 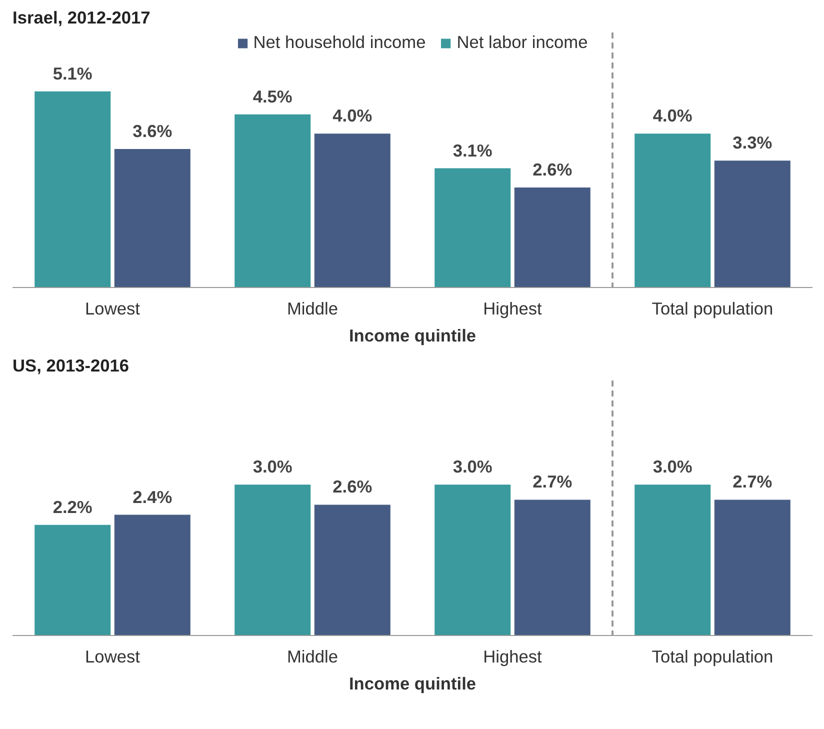 What do you see at coordinates (71, 366) in the screenshot?
I see `chart-title: US, 2013-2016` at bounding box center [71, 366].